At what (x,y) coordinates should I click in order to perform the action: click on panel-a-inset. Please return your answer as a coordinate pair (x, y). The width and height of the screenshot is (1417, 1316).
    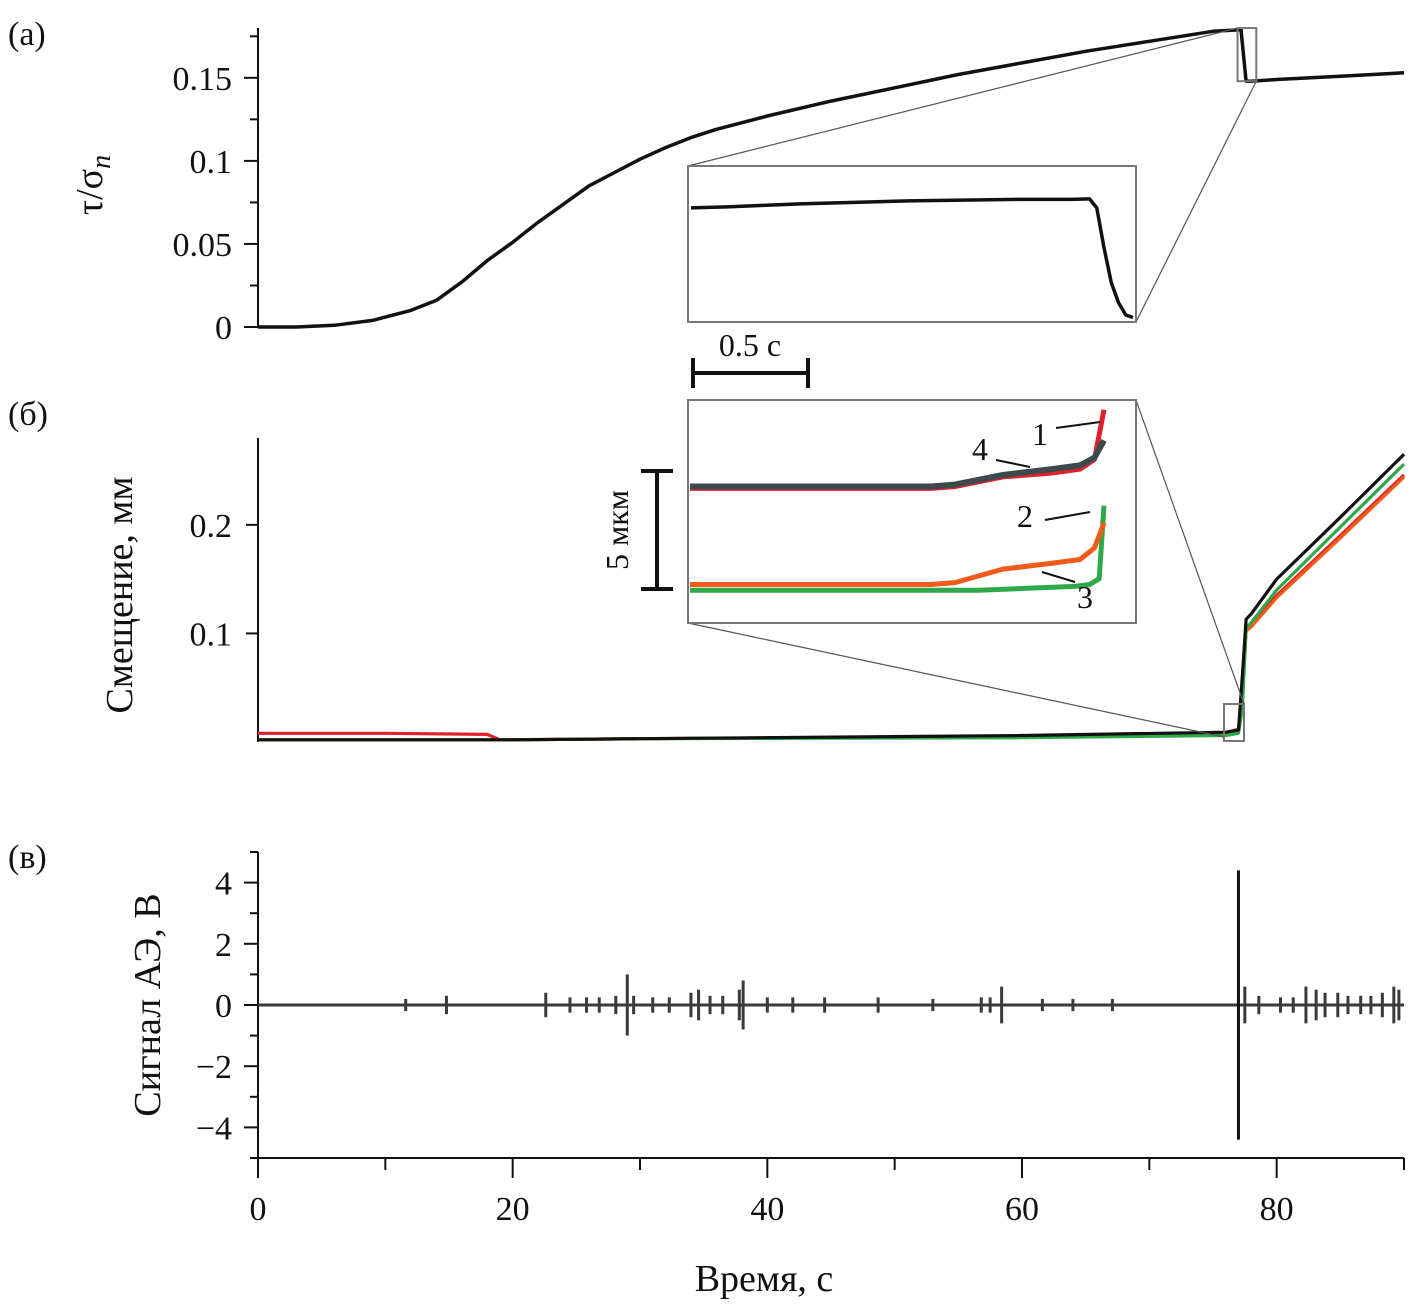
    Looking at the image, I should click on (972, 175).